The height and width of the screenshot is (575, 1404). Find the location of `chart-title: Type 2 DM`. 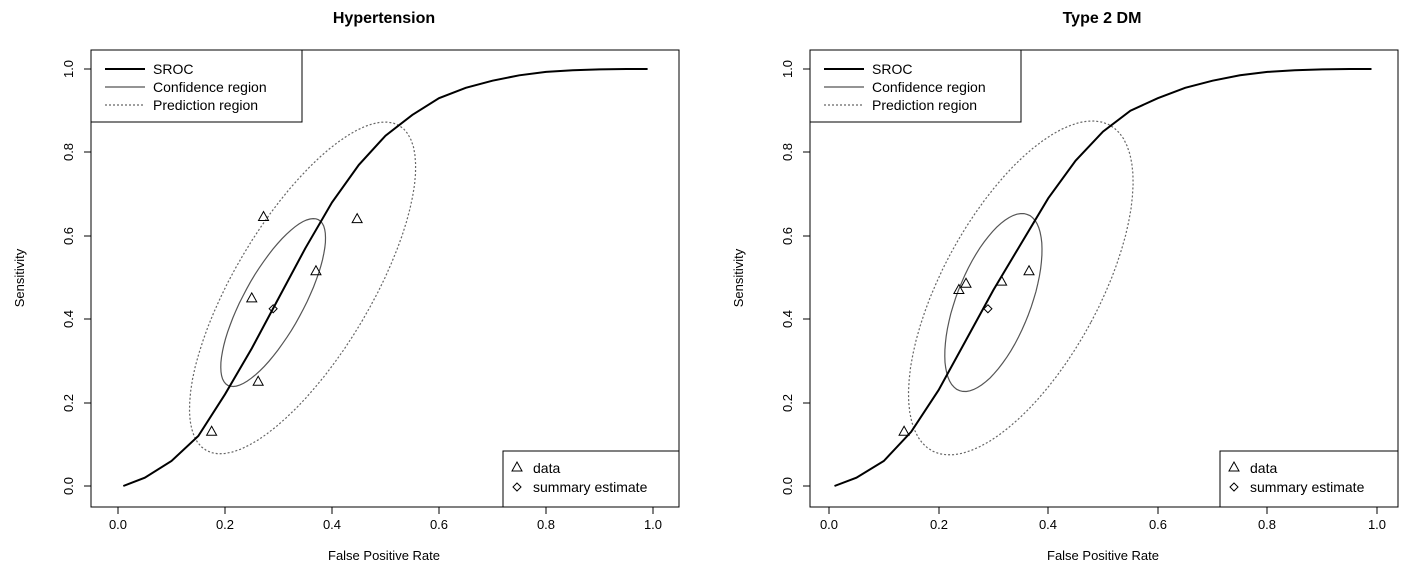

chart-title: Type 2 DM is located at coordinates (1102, 18).